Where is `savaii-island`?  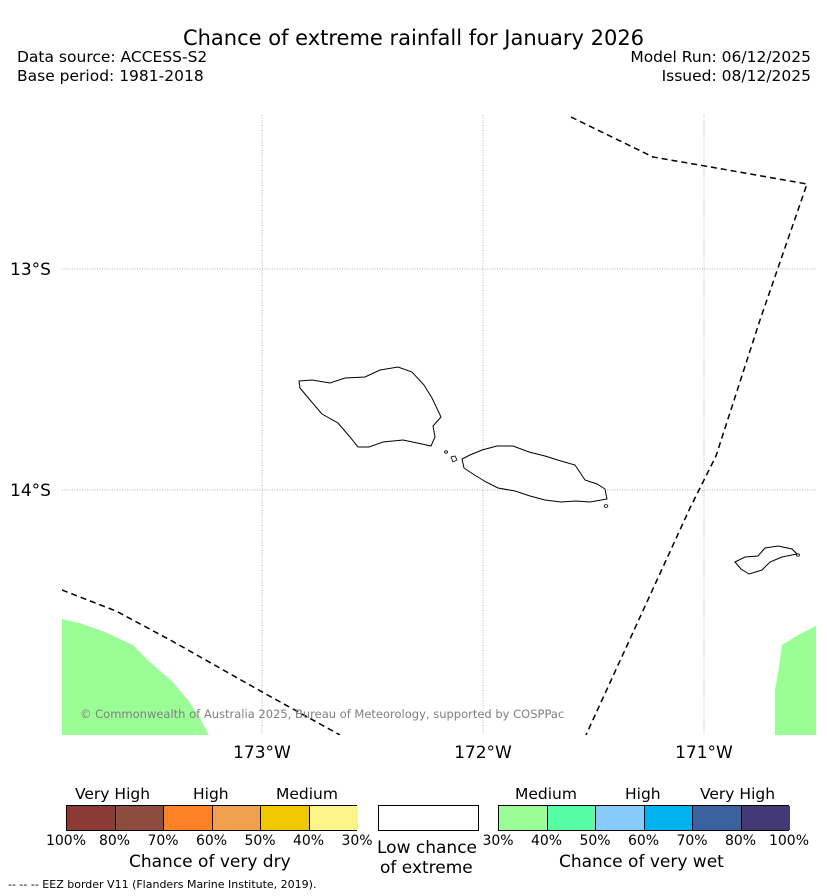
savaii-island is located at coordinates (370, 407).